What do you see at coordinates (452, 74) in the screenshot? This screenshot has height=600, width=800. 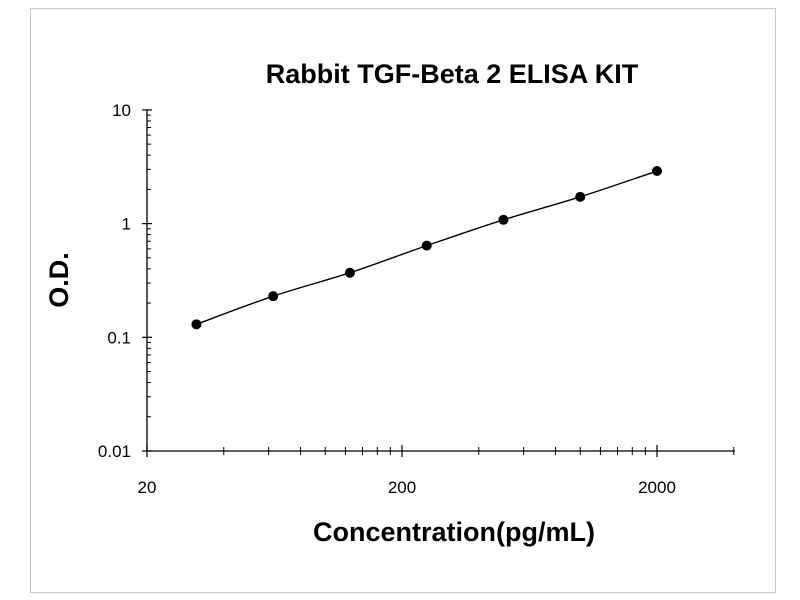 I see `chart-title: Rabbit TGF-Beta 2 ELISA KIT` at bounding box center [452, 74].